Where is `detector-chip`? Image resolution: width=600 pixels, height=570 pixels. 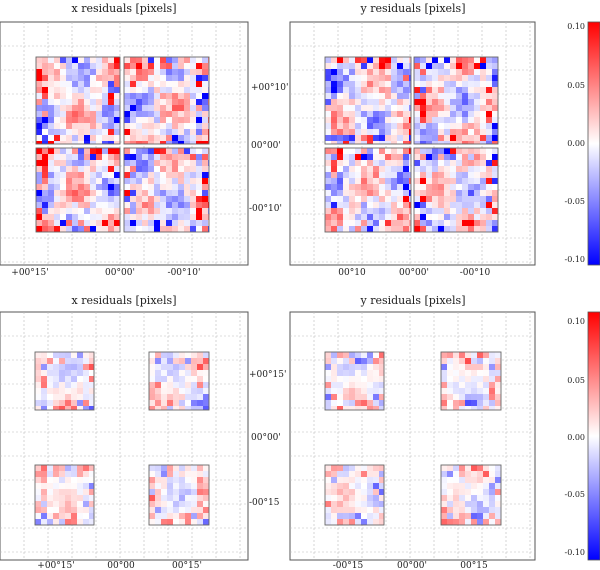 detector-chip is located at coordinates (78, 100).